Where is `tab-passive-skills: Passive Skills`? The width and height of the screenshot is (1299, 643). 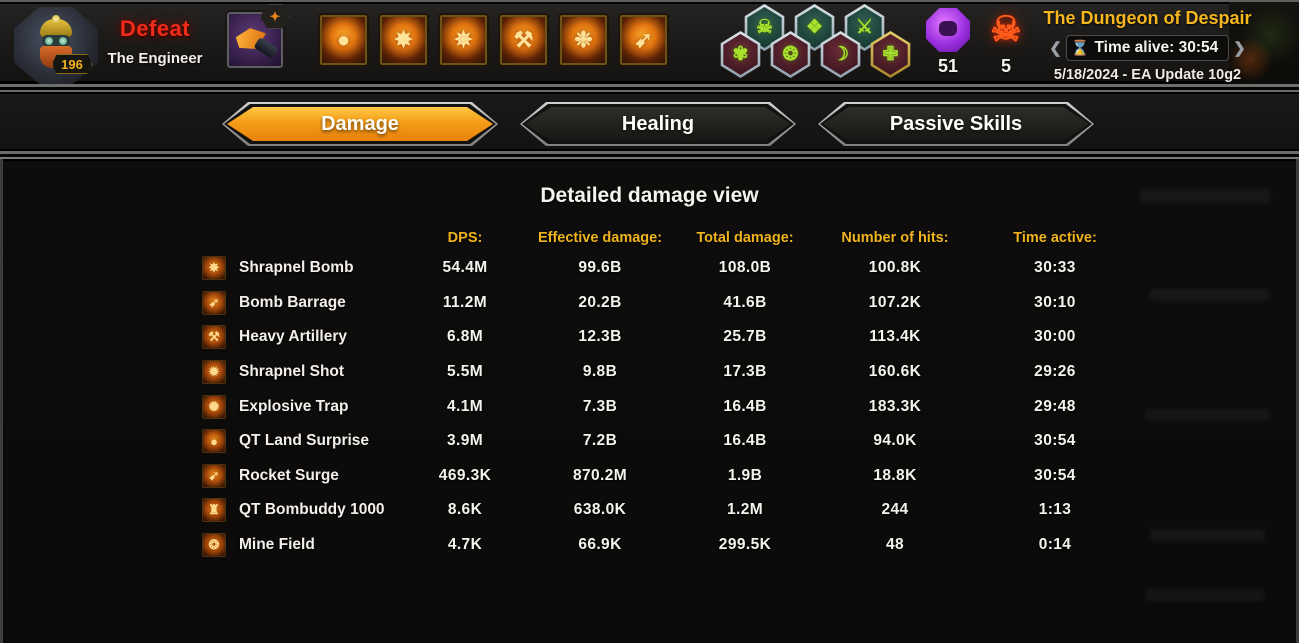 tab-passive-skills: Passive Skills is located at coordinates (956, 124).